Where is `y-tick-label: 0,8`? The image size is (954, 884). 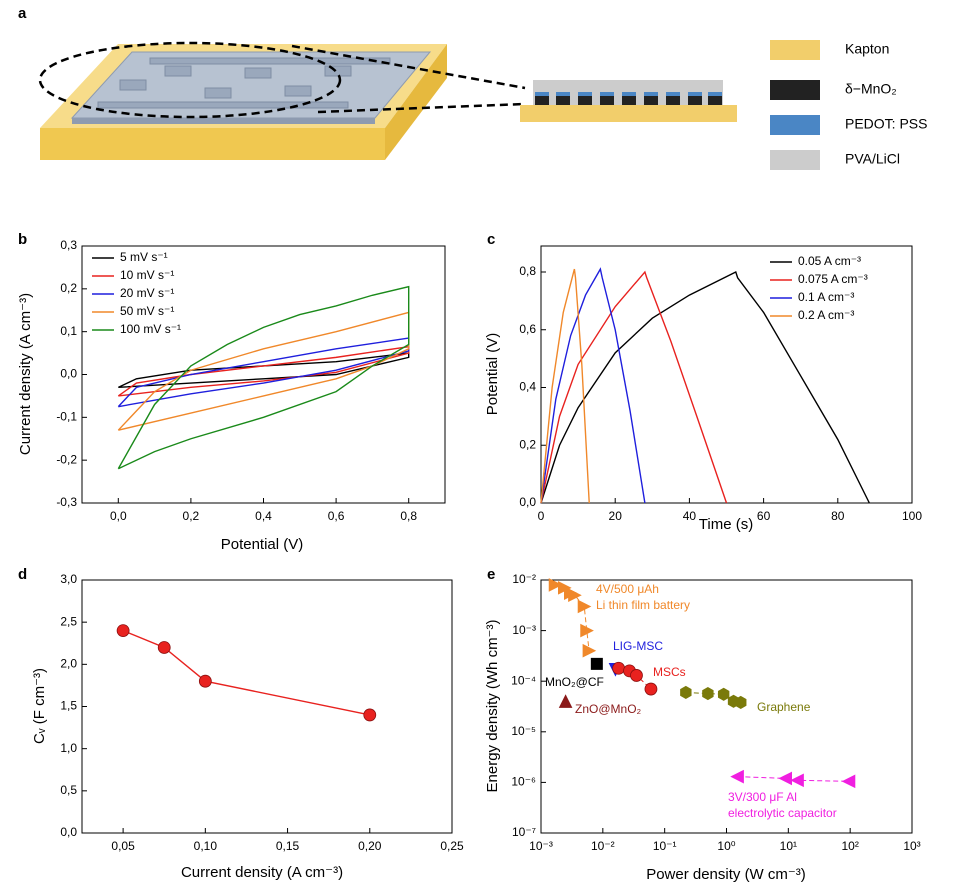
y-tick-label: 0,8 is located at coordinates (527, 271).